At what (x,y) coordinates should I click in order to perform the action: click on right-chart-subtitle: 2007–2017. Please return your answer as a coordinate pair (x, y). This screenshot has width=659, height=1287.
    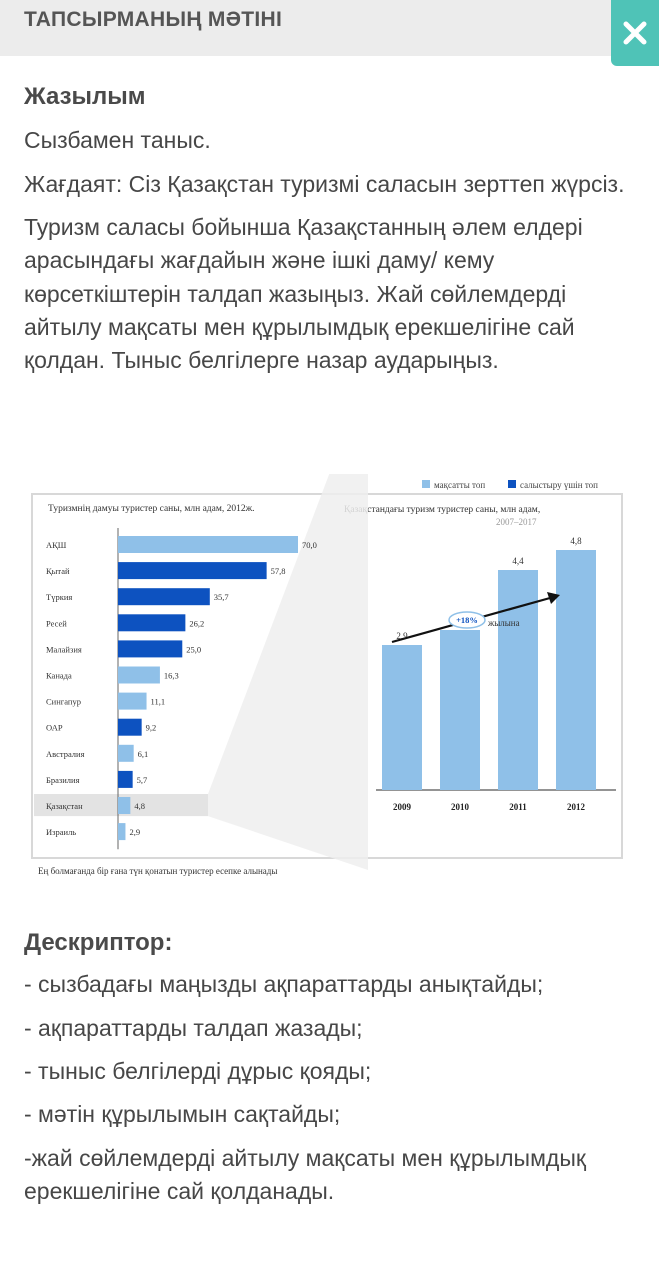
    Looking at the image, I should click on (516, 522).